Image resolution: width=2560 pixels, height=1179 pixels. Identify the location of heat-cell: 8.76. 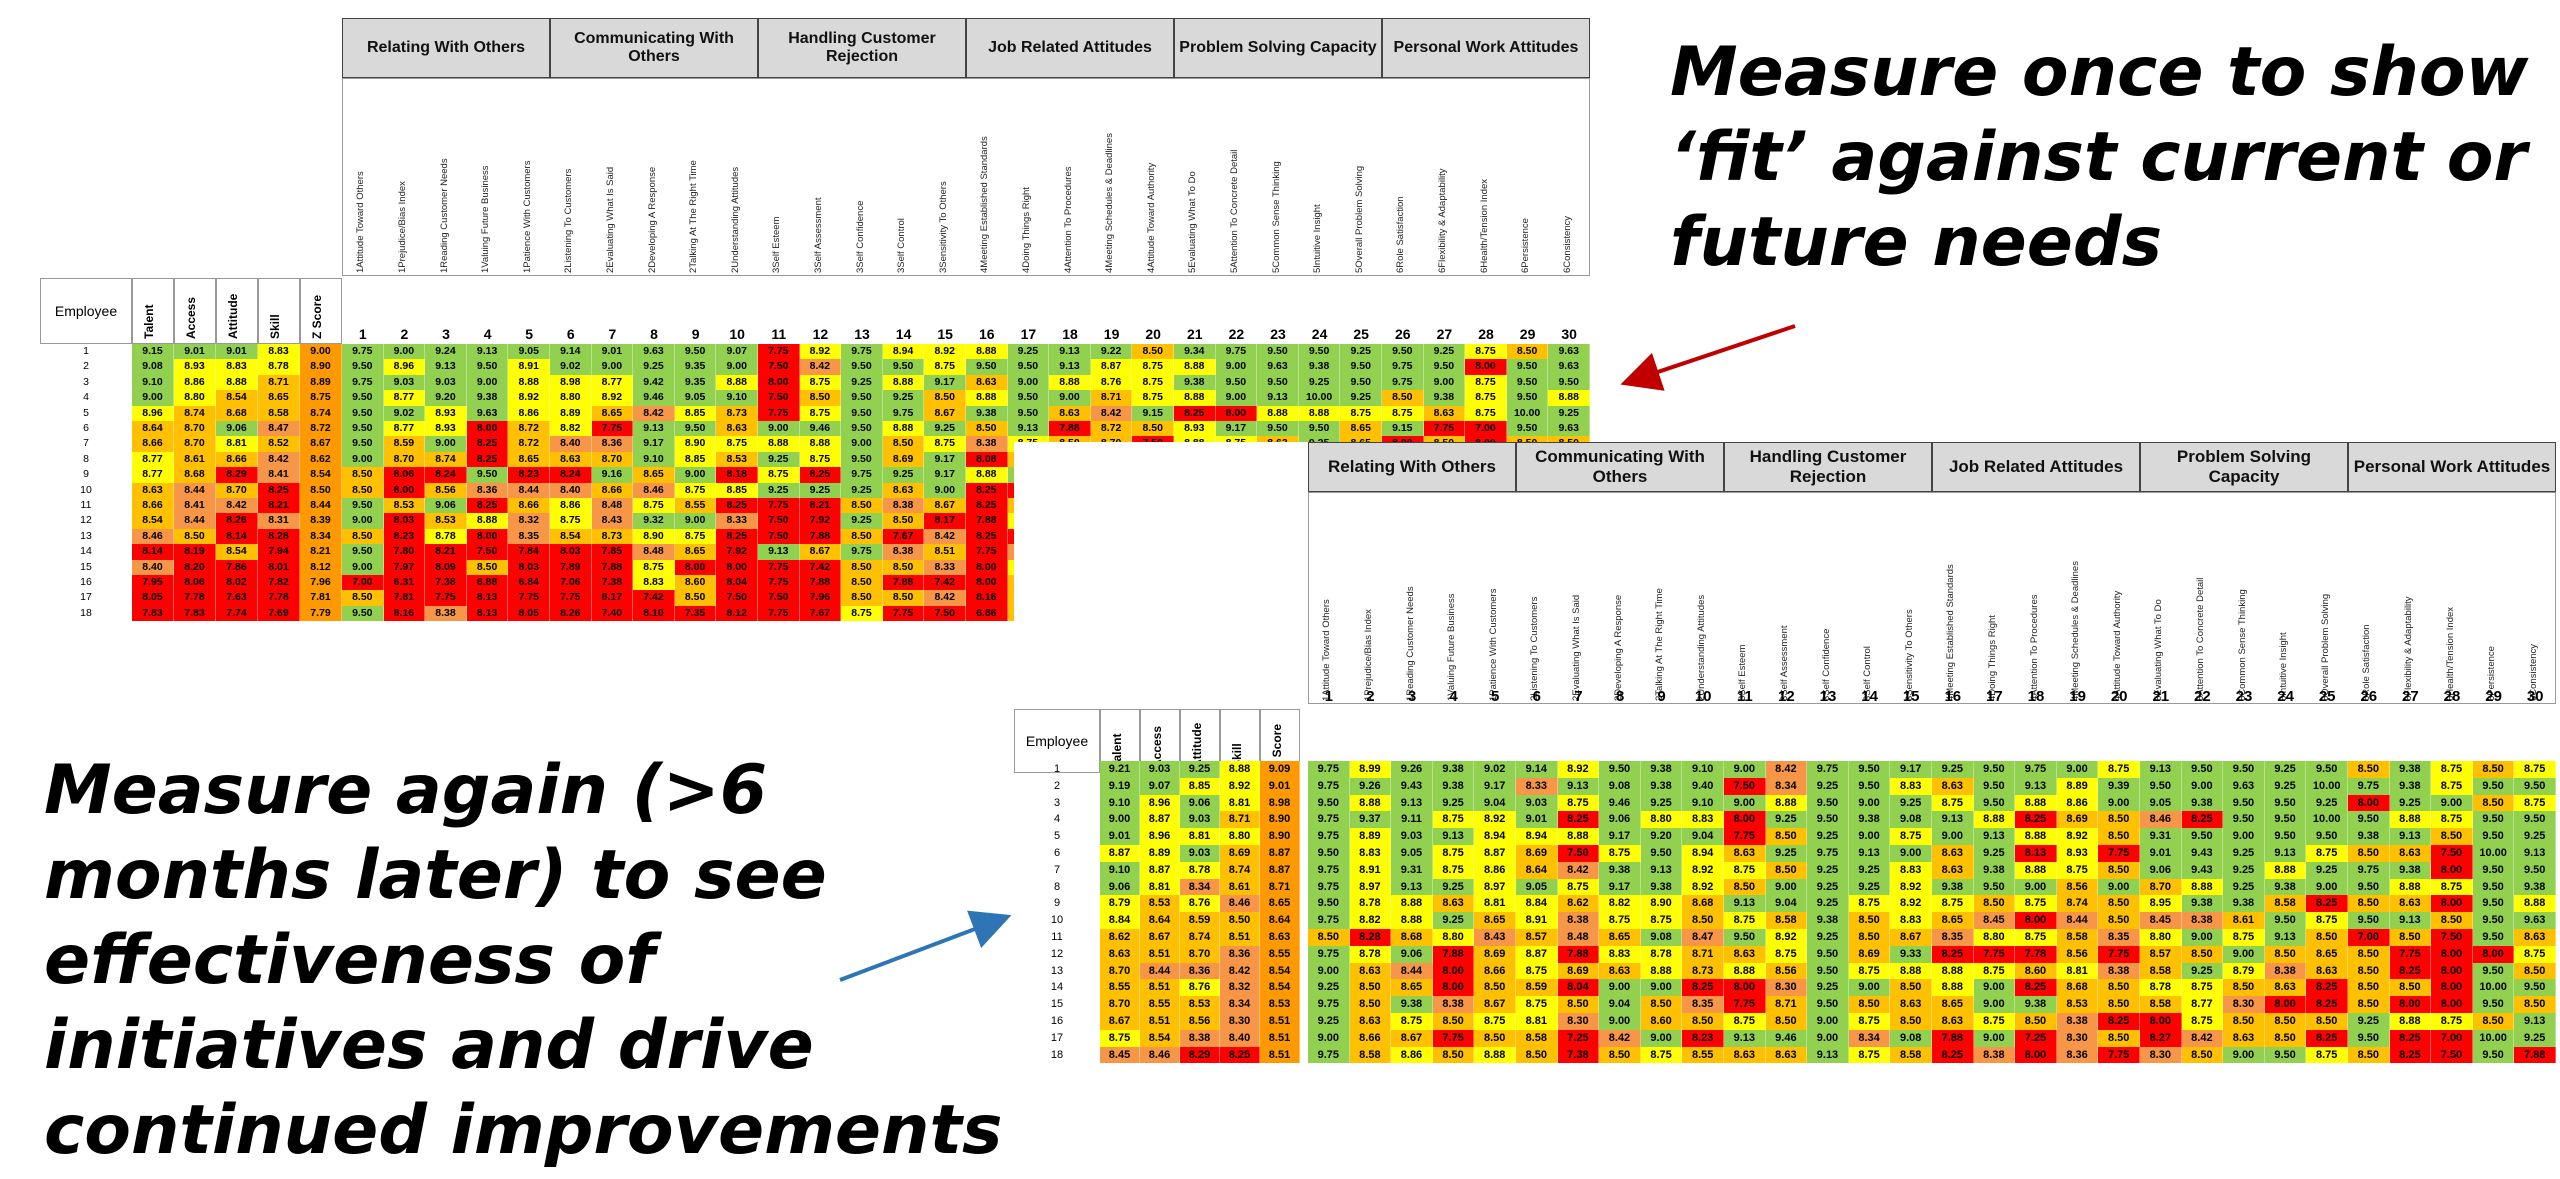
(1111, 382).